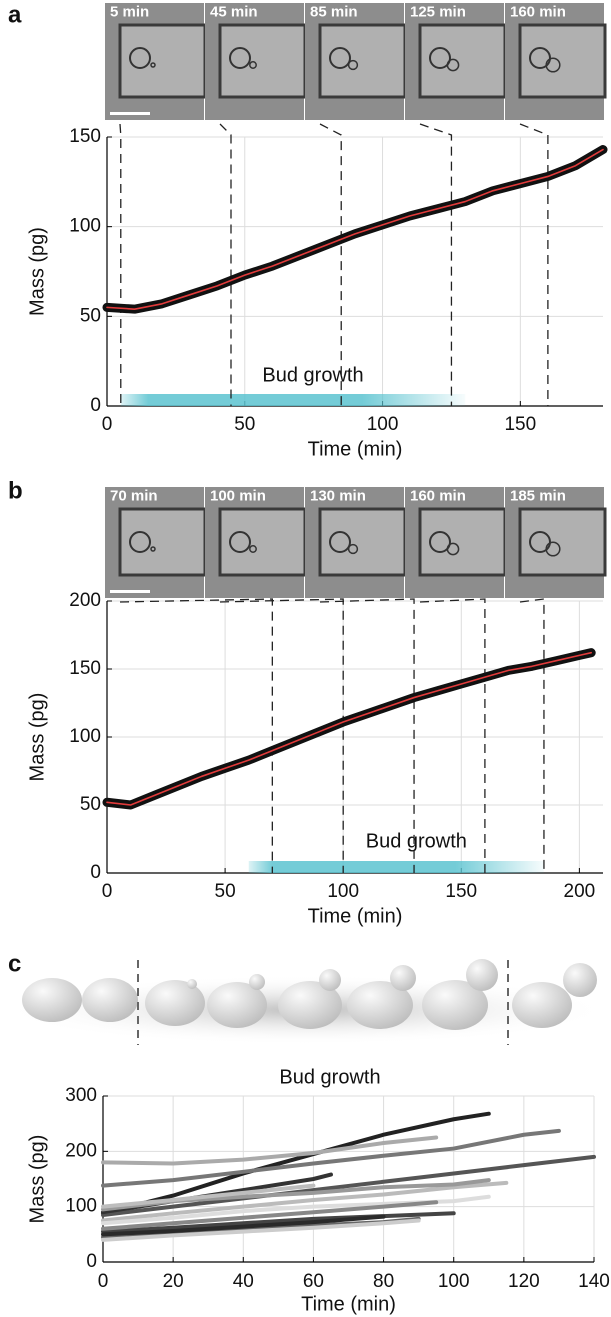 Image resolution: width=611 pixels, height=1317 pixels. What do you see at coordinates (14, 963) in the screenshot?
I see `panel-label: c` at bounding box center [14, 963].